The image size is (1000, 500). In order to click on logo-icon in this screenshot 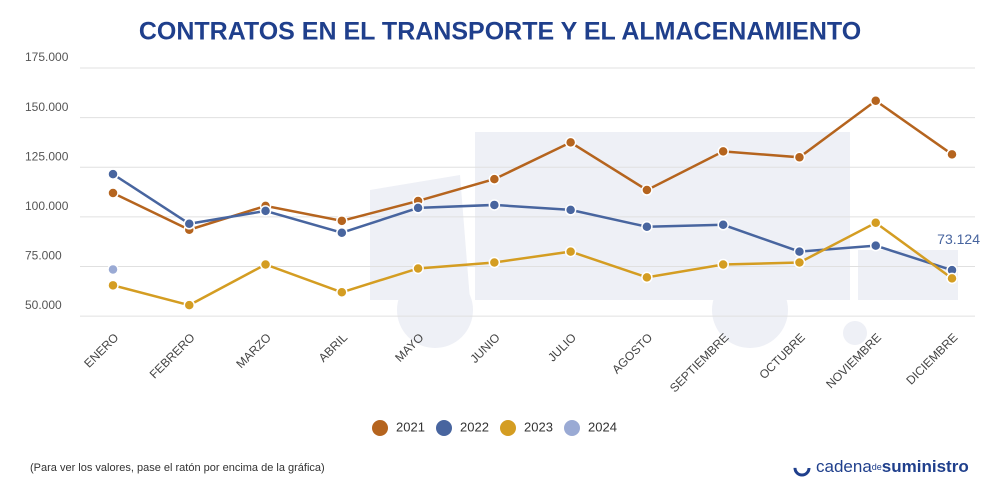, I will do `click(802, 468)`.